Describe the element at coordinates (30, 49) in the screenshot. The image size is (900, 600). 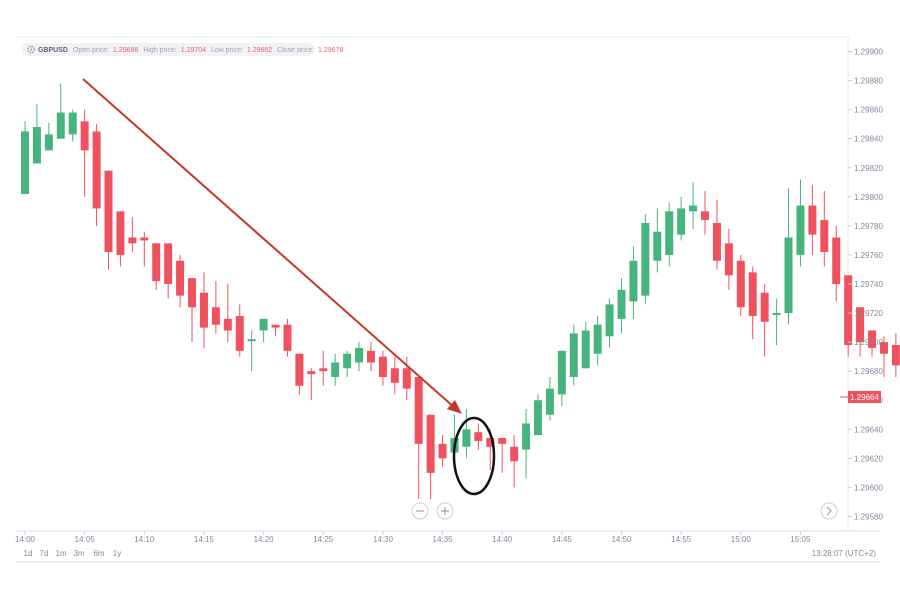
I see `gear-icon` at that location.